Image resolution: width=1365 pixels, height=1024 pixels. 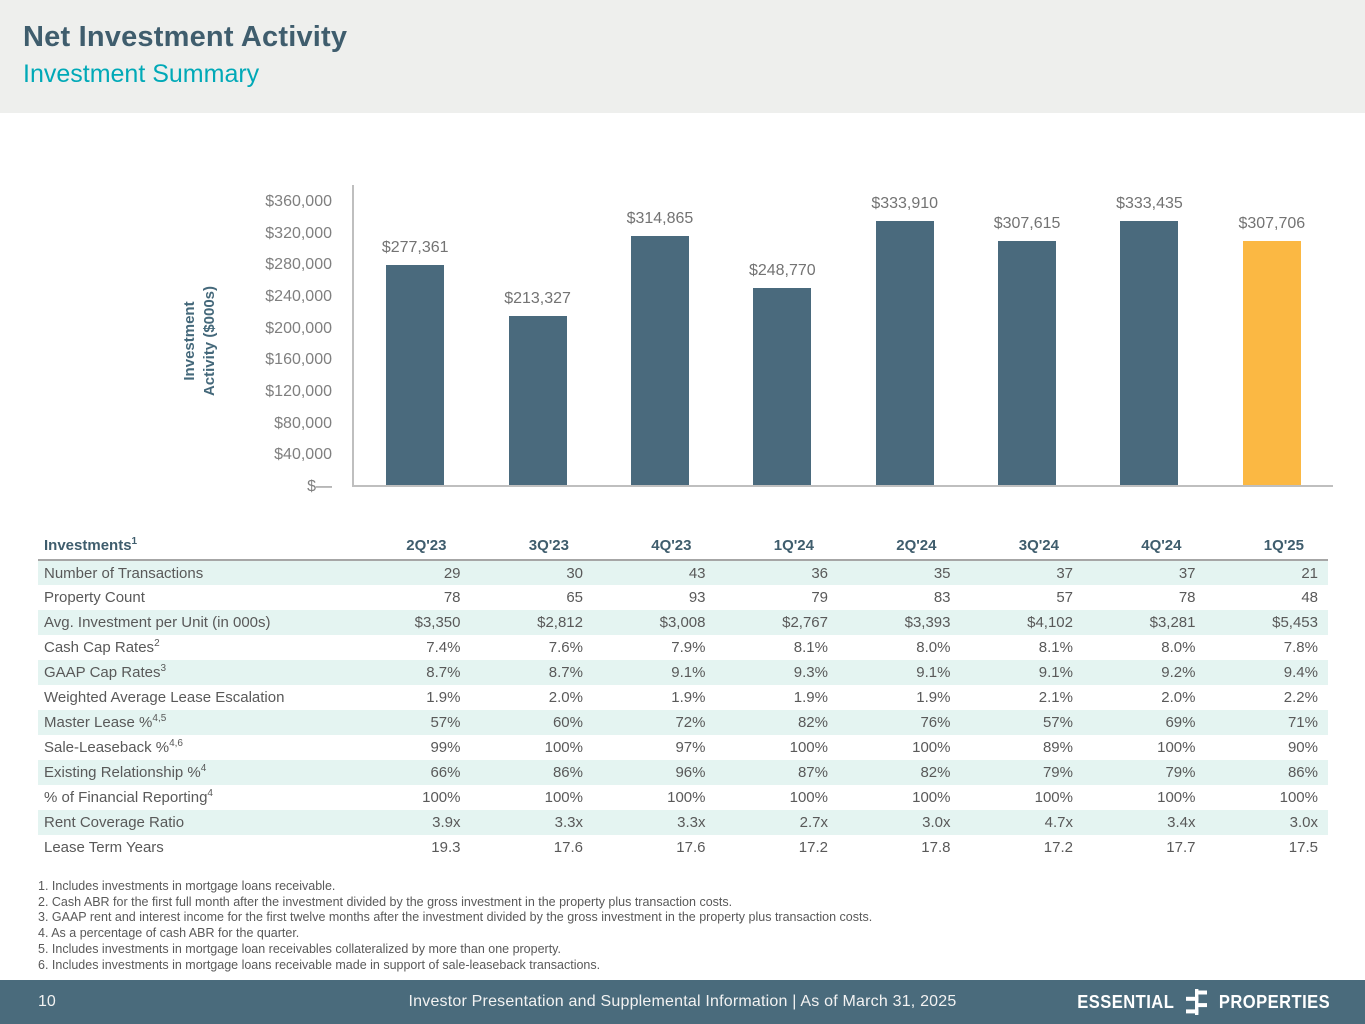 What do you see at coordinates (1149, 335) in the screenshot?
I see `bar-slot-4Q'24: $333,435` at bounding box center [1149, 335].